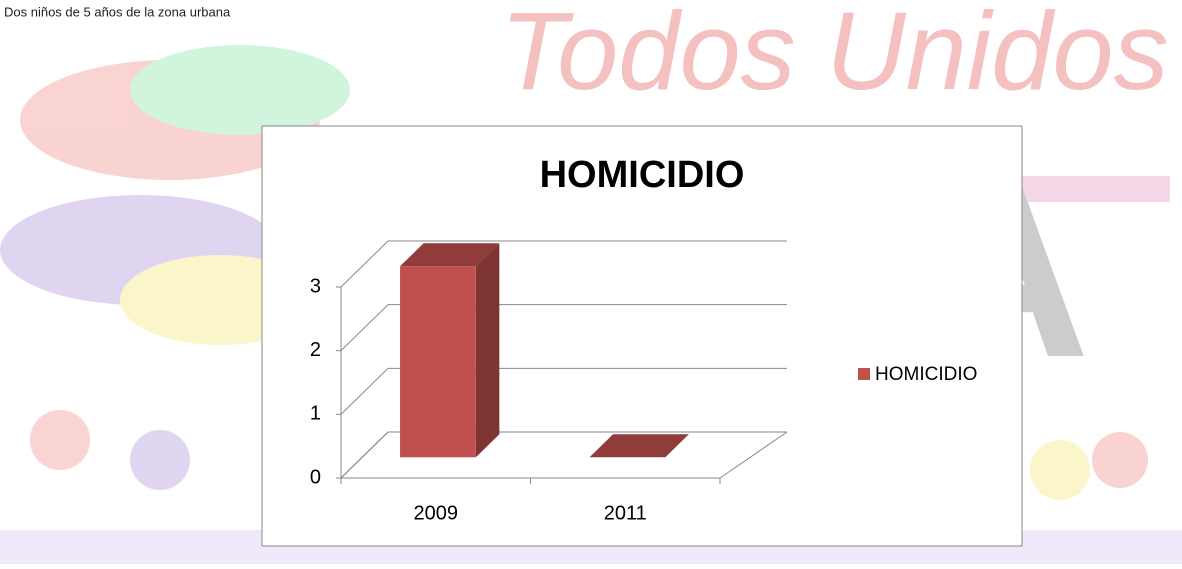  What do you see at coordinates (625, 513) in the screenshot?
I see `x-tick-label: 2011` at bounding box center [625, 513].